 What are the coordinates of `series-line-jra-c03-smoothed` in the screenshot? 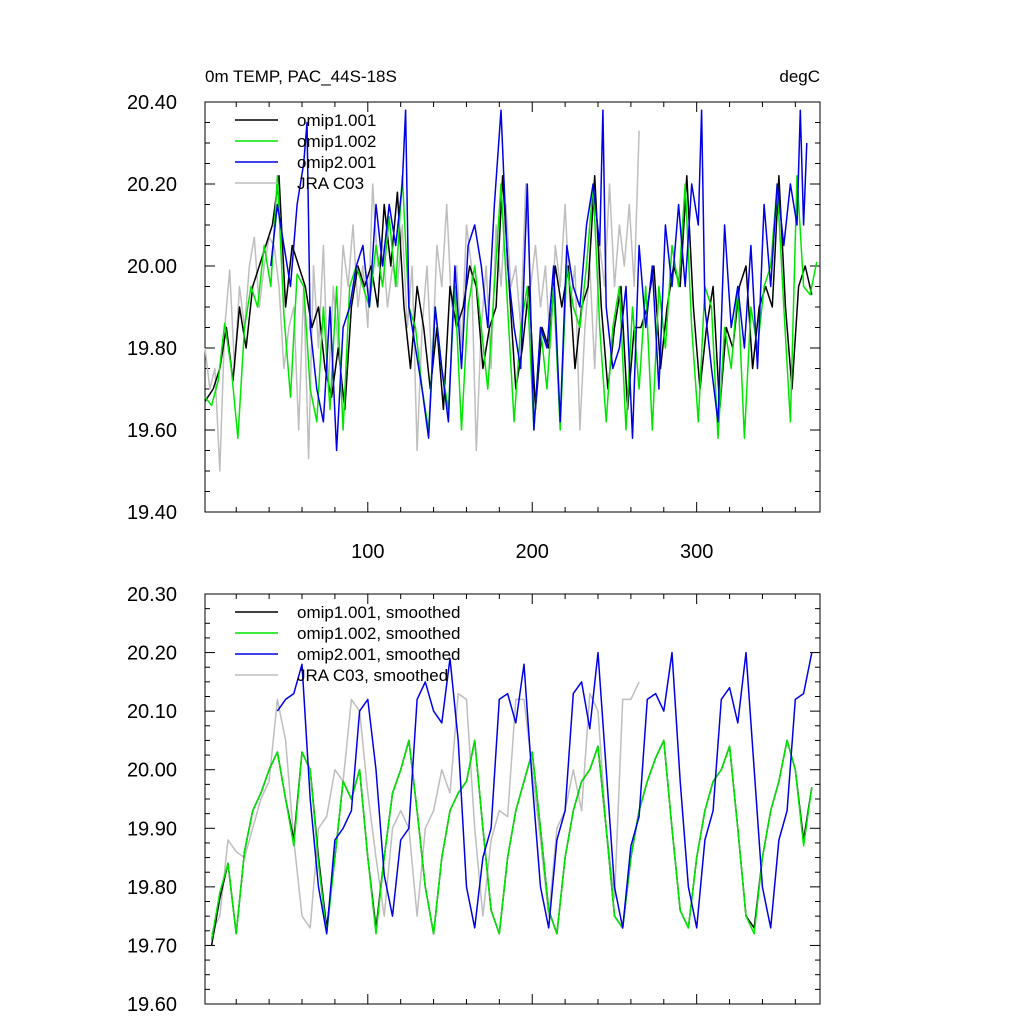 It's located at (425, 808).